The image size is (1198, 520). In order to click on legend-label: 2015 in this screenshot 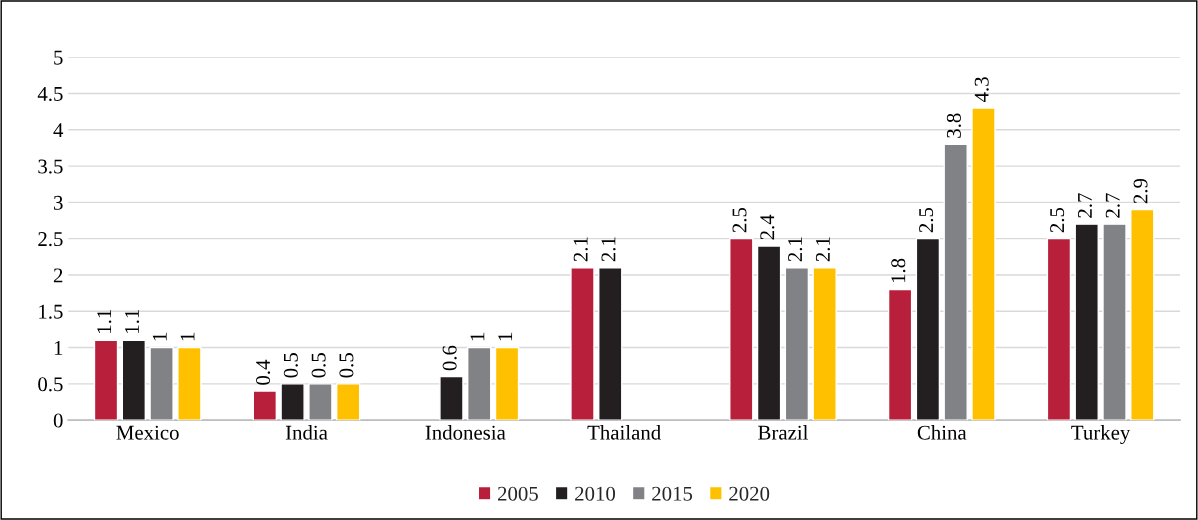, I will do `click(672, 493)`.